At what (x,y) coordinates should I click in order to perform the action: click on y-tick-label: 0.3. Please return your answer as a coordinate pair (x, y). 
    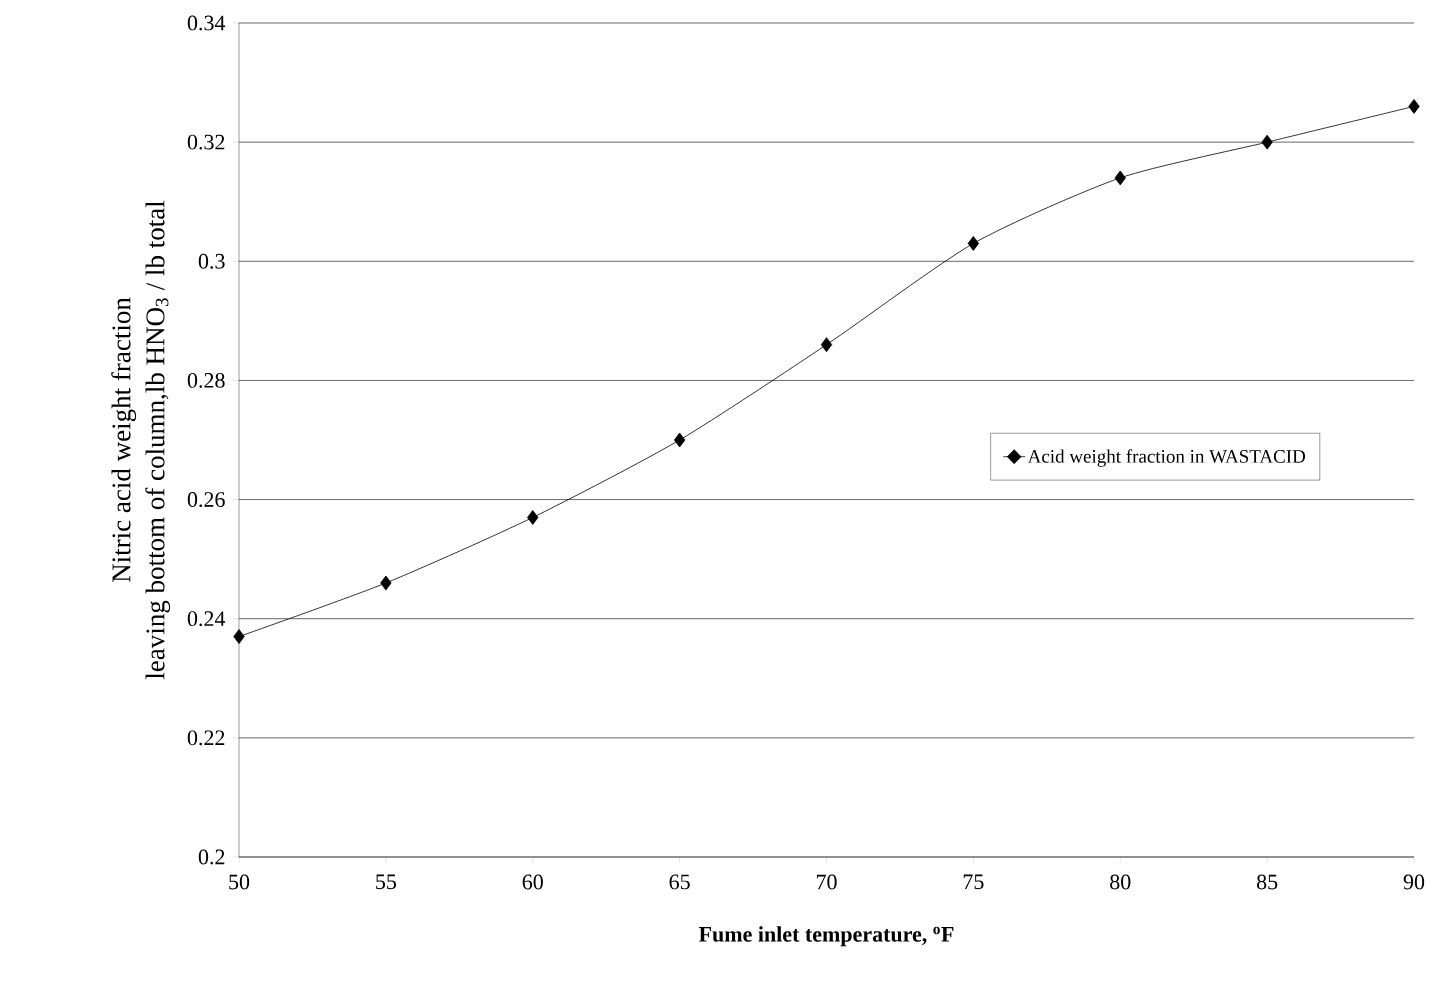
    Looking at the image, I should click on (211, 261).